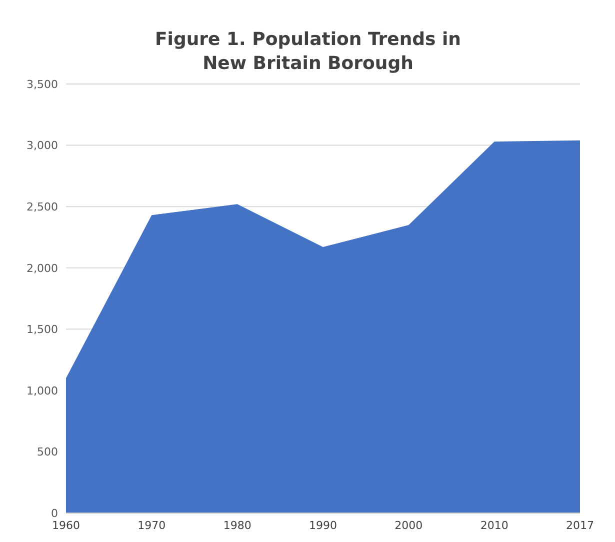 The image size is (615, 542). What do you see at coordinates (237, 525) in the screenshot?
I see `x-tick-label: 1980` at bounding box center [237, 525].